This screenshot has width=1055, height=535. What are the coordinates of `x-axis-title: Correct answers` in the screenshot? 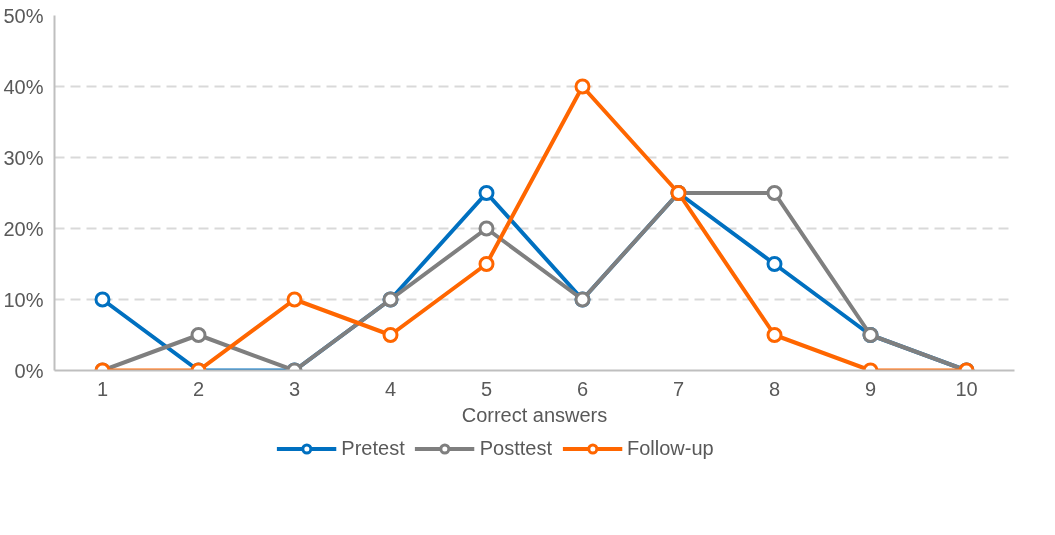 It's located at (534, 414).